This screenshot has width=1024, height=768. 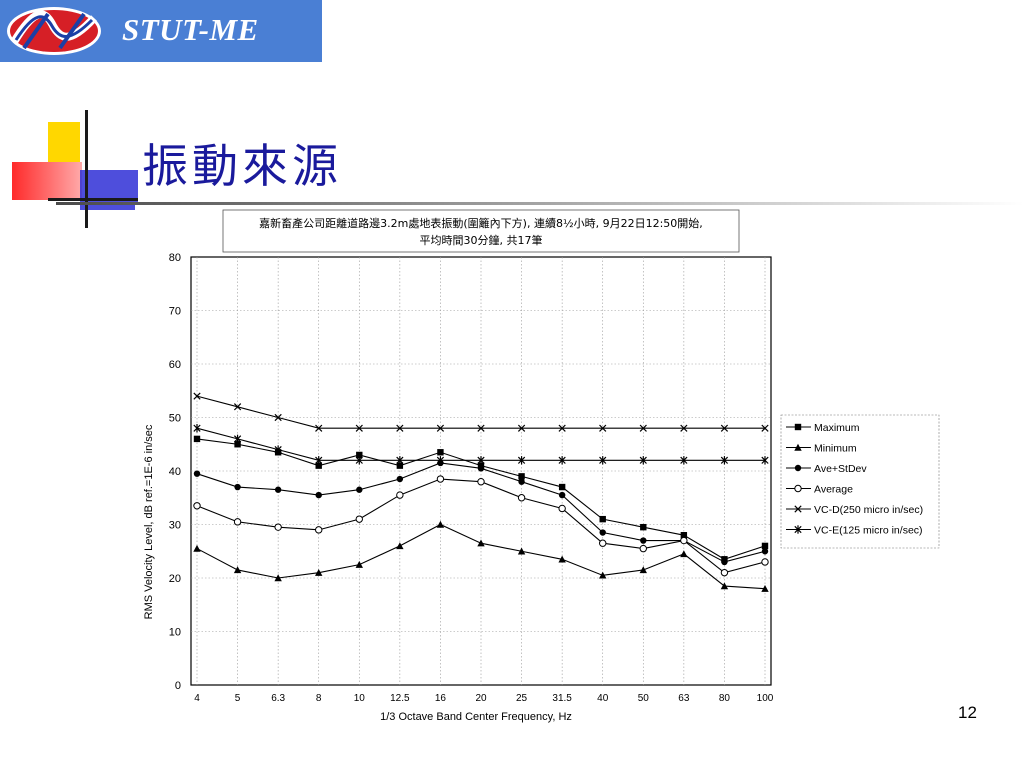 I want to click on legend-label: VC-D(250 micro in/sec), so click(x=868, y=510).